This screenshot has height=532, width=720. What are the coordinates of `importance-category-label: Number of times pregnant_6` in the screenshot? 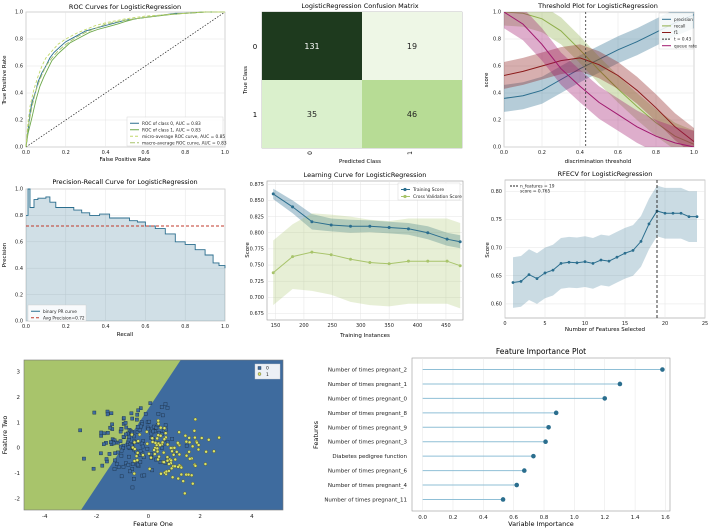 It's located at (368, 472).